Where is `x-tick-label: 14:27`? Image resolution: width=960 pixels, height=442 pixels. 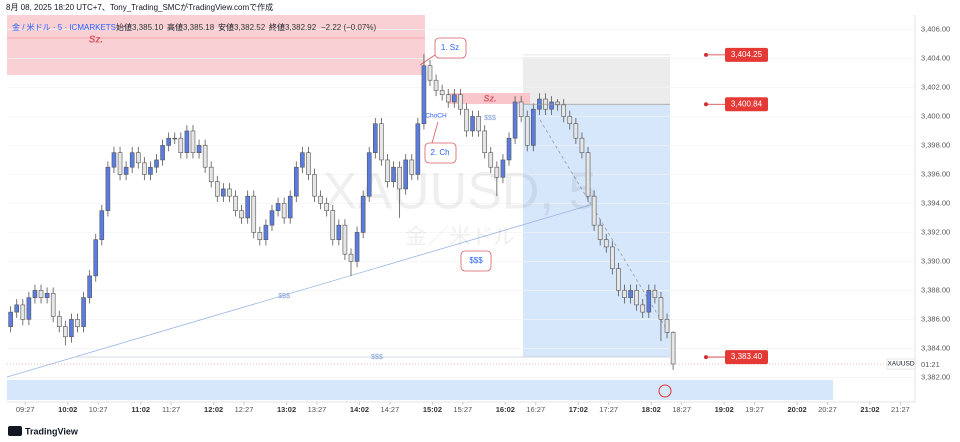
x-tick-label: 14:27 is located at coordinates (390, 409).